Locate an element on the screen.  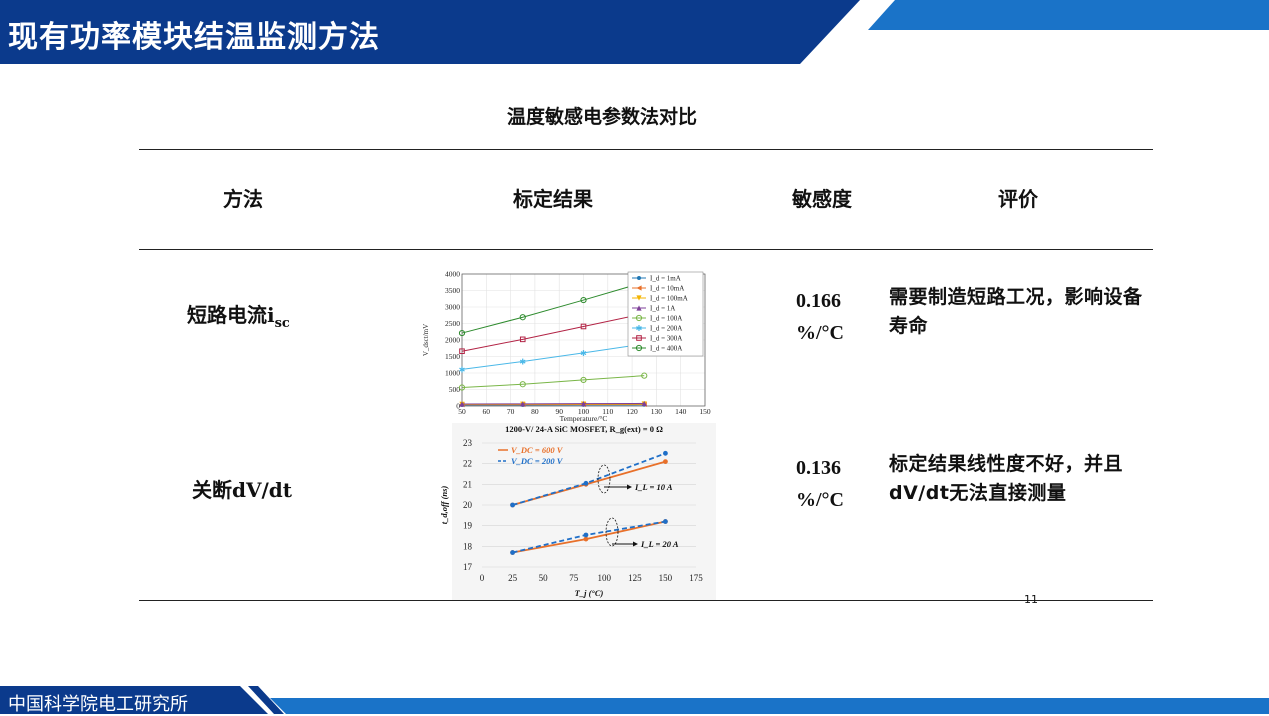
table-top-rule is located at coordinates (646, 149).